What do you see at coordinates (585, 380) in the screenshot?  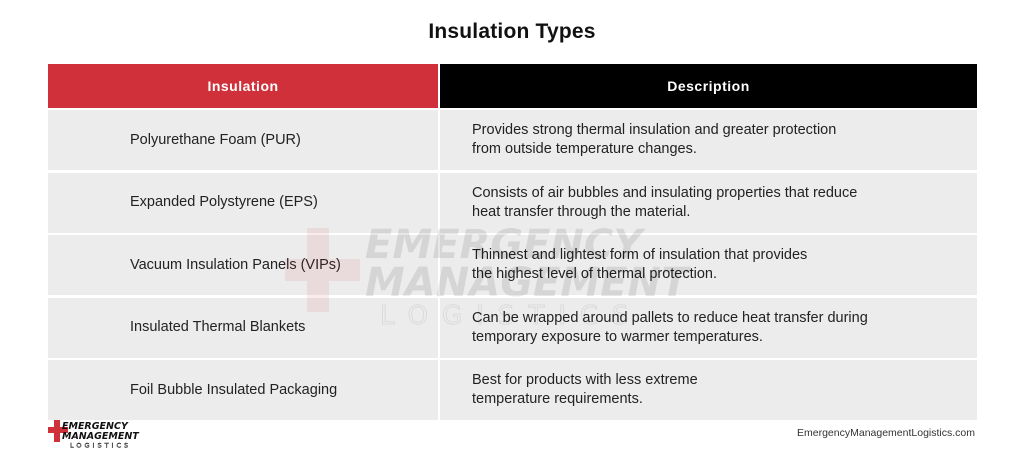 I see `description-line: Best for products with less extreme` at bounding box center [585, 380].